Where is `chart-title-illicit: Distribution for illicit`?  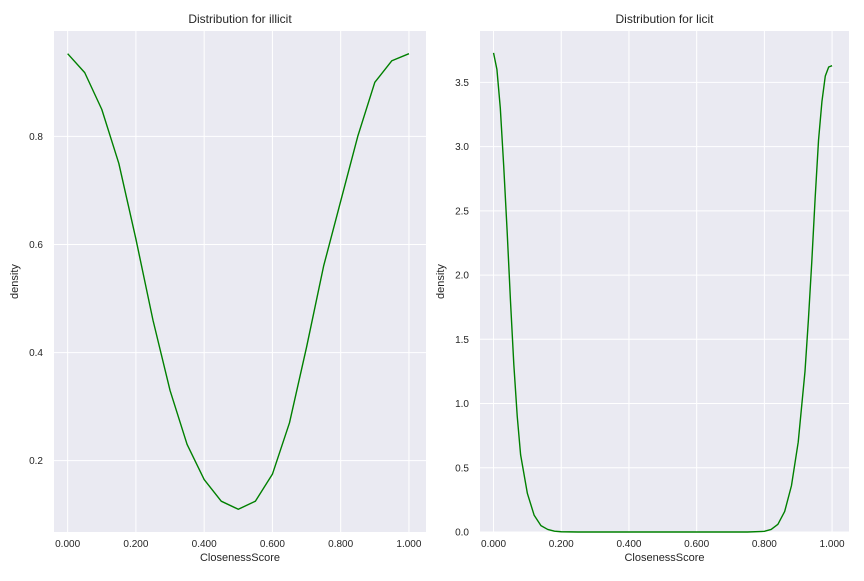 chart-title-illicit: Distribution for illicit is located at coordinates (240, 19).